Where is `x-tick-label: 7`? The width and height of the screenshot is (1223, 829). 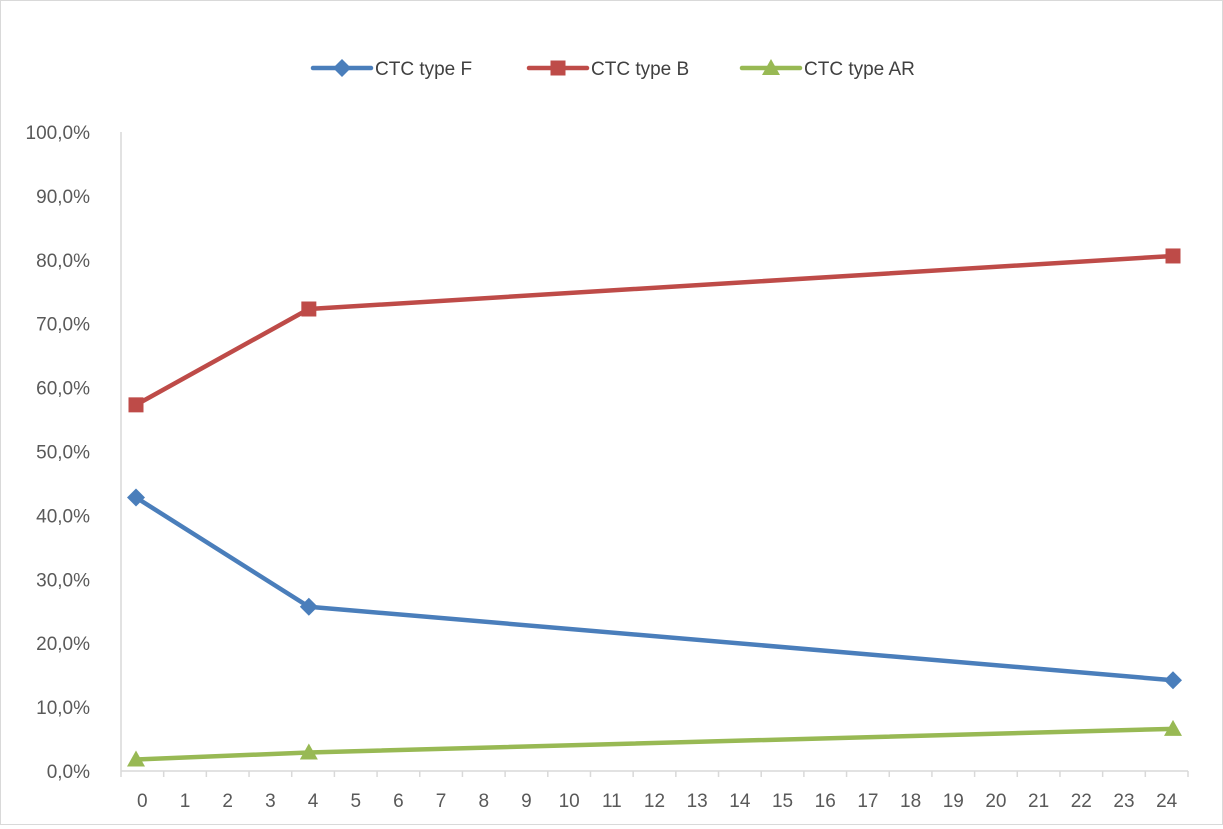 x-tick-label: 7 is located at coordinates (441, 801).